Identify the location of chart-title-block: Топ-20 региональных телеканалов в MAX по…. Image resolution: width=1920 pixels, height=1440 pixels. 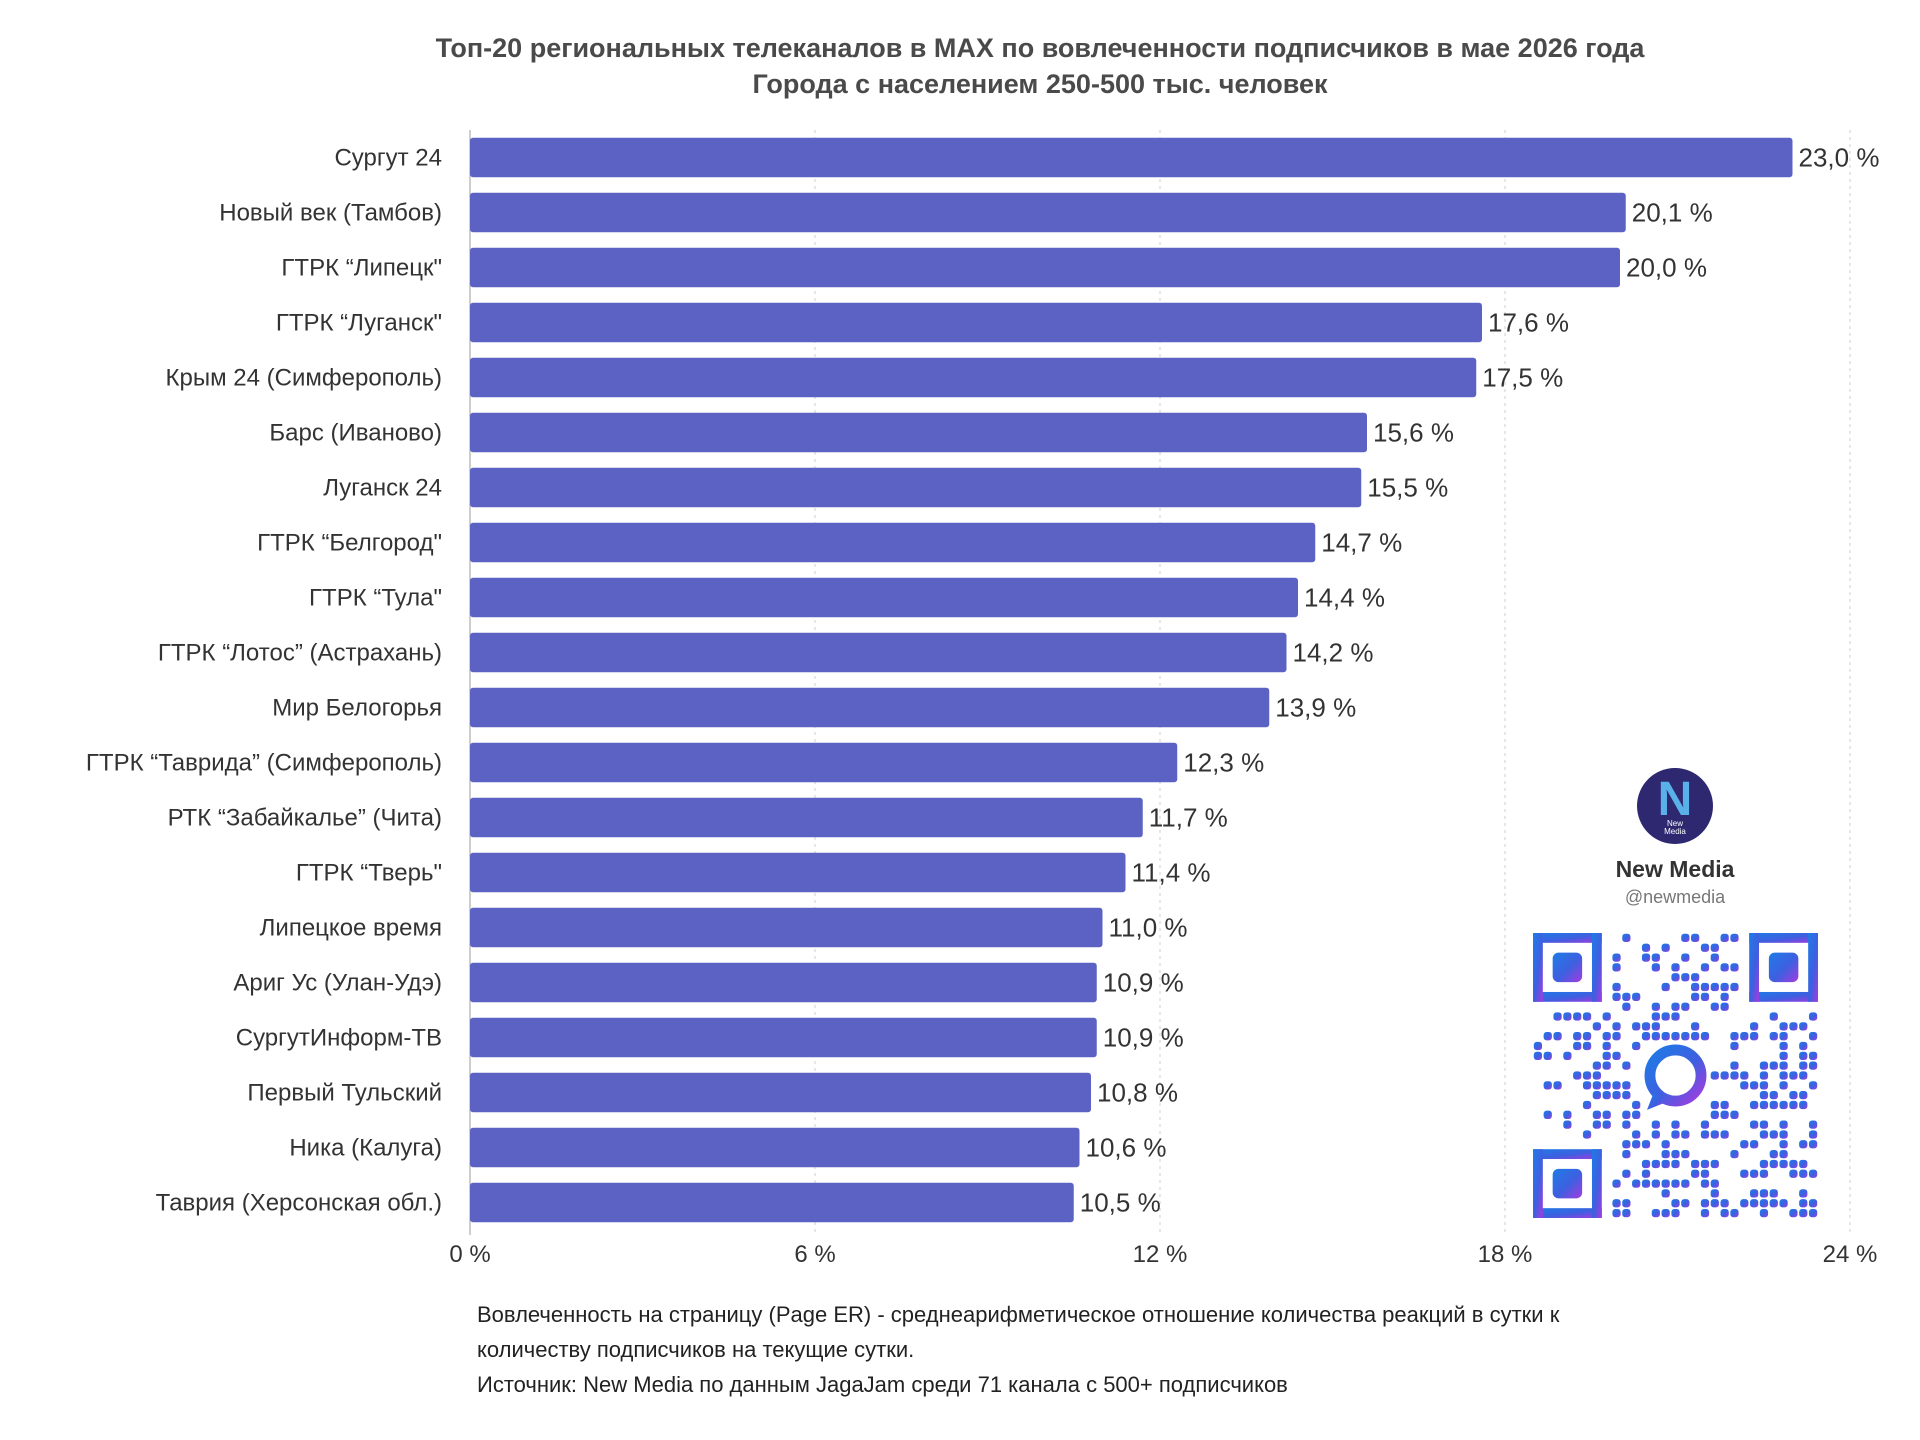
(960, 66).